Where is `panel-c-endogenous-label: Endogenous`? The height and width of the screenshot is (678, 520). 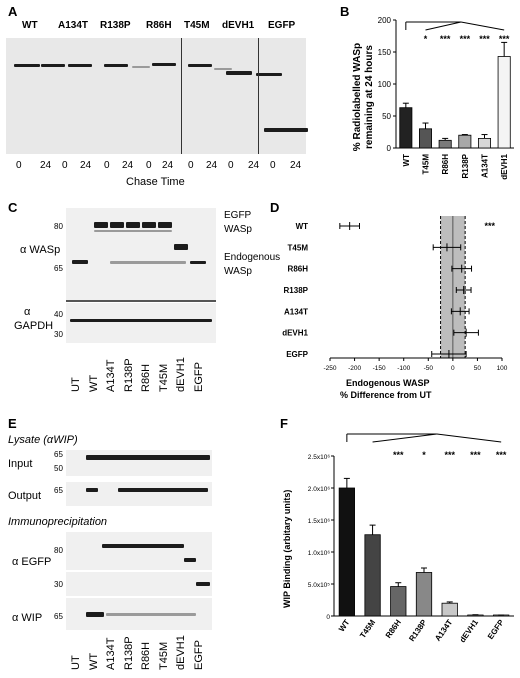 panel-c-endogenous-label: Endogenous is located at coordinates (252, 257).